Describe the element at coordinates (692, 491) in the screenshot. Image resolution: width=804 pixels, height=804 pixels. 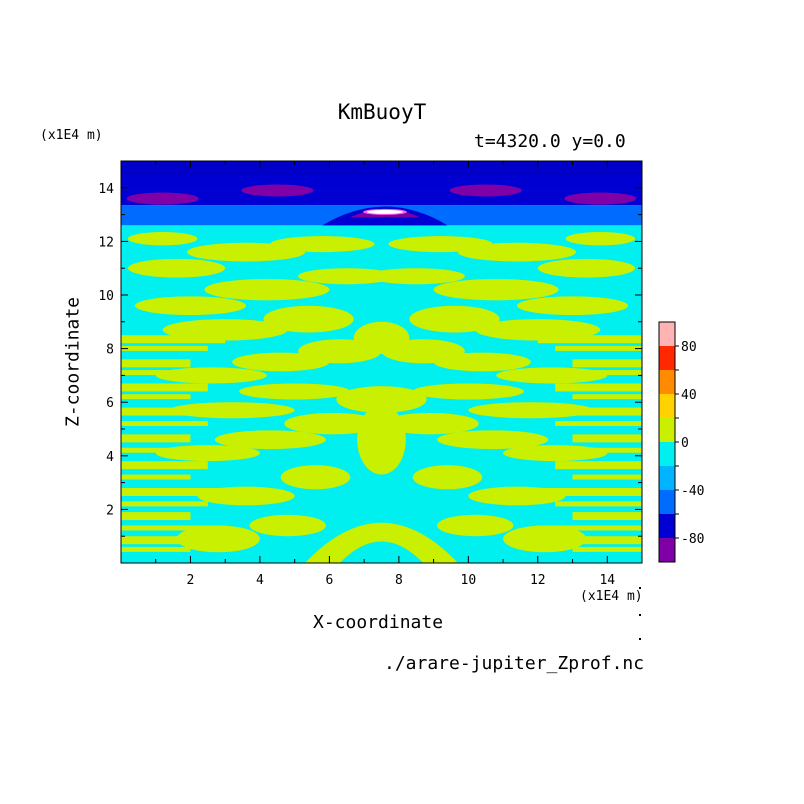
I see `colorbar-tick-label: -40` at that location.